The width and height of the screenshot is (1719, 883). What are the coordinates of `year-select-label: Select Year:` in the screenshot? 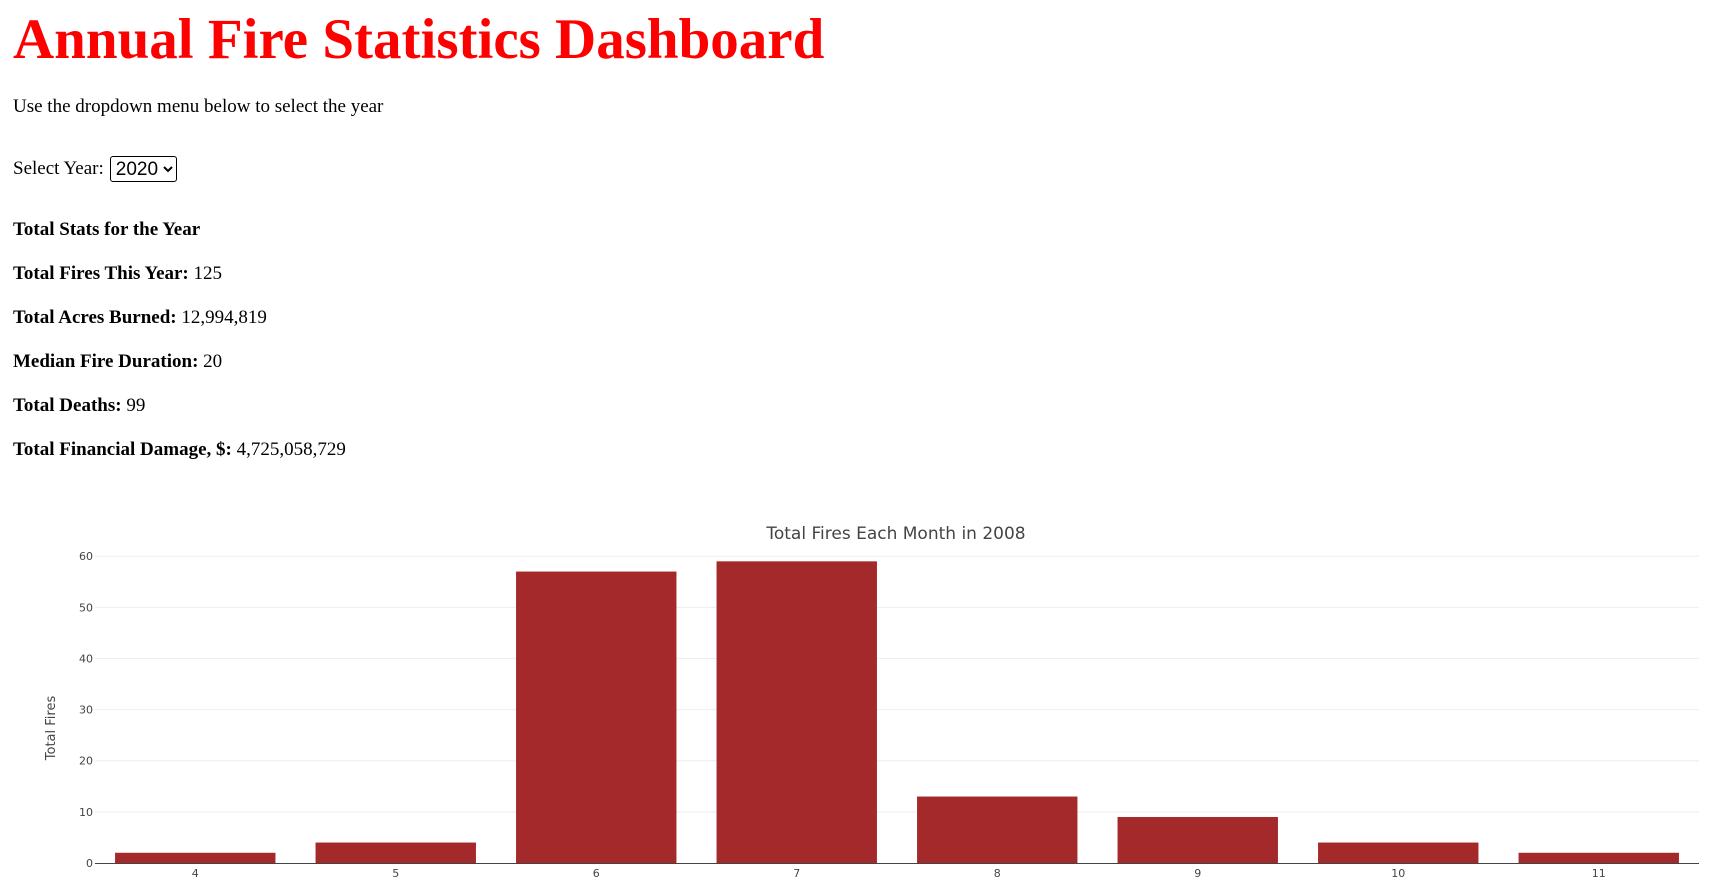 It's located at (58, 168).